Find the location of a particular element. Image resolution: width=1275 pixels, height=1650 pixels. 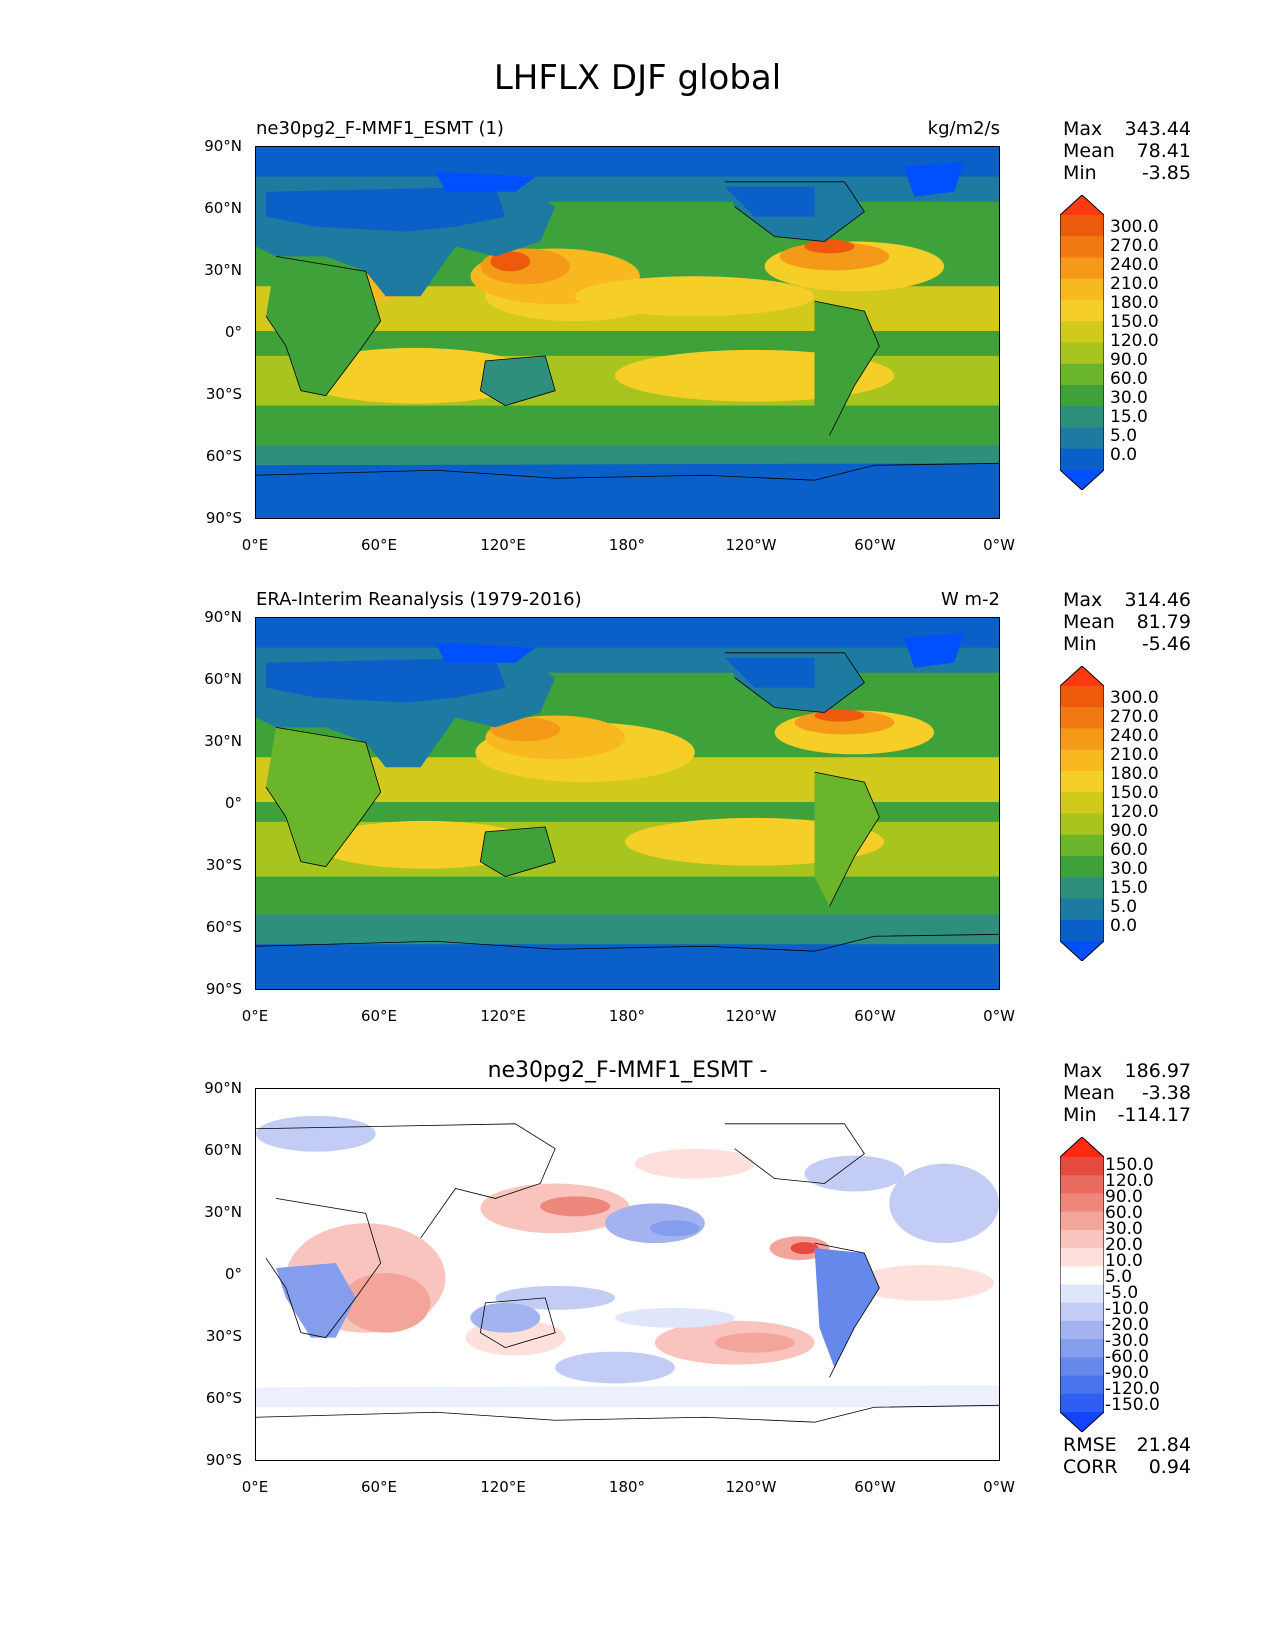

panel-1-colorbar is located at coordinates (1082, 342).